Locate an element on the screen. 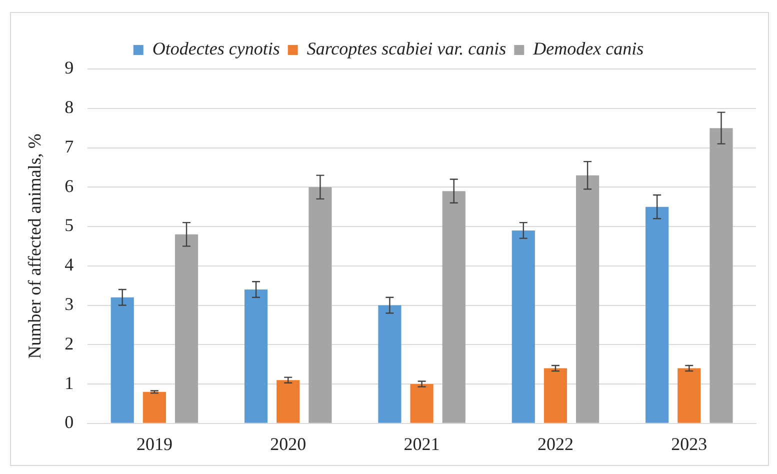  y-tick-label: 3 is located at coordinates (69, 304).